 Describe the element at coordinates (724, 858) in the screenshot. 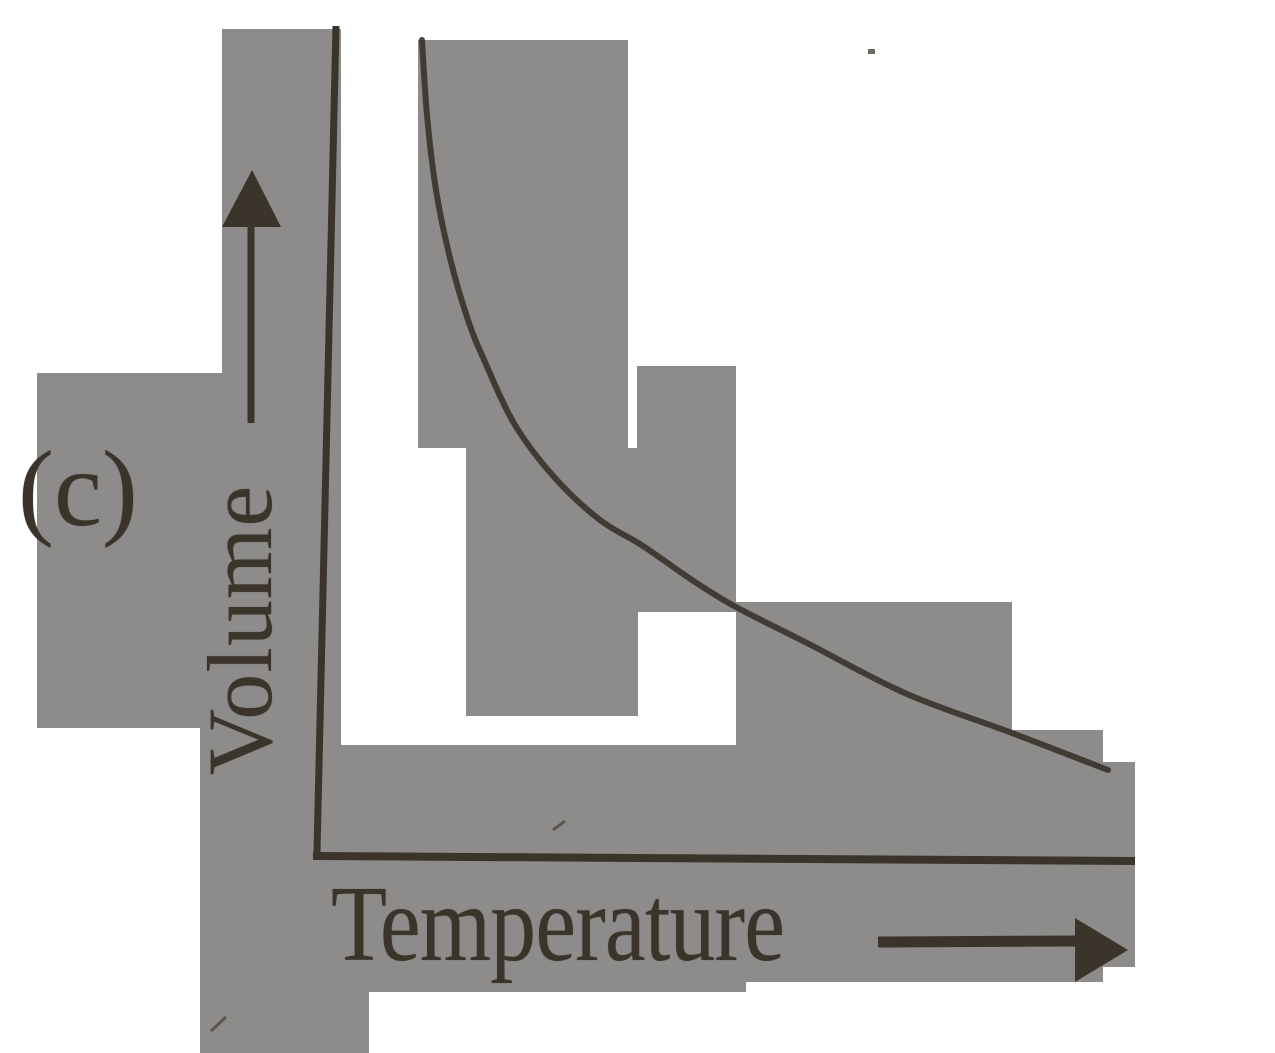

I see `x-axis-line` at that location.